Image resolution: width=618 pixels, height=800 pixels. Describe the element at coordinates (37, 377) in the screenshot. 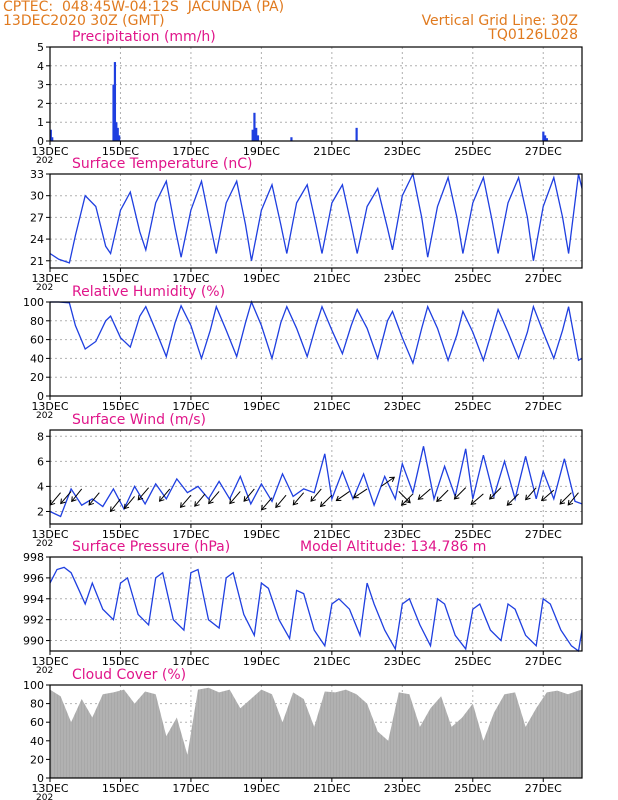

I see `humidity-ytick-label: 20` at that location.